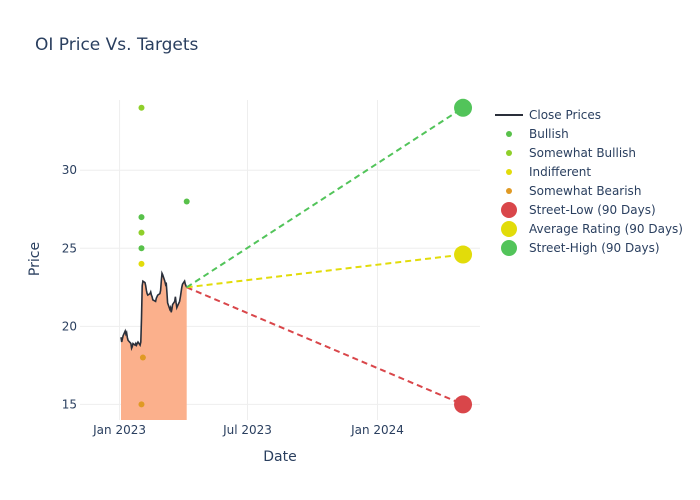 The image size is (700, 500). Describe the element at coordinates (585, 191) in the screenshot. I see `legend-label: Somewhat Bearish` at that location.